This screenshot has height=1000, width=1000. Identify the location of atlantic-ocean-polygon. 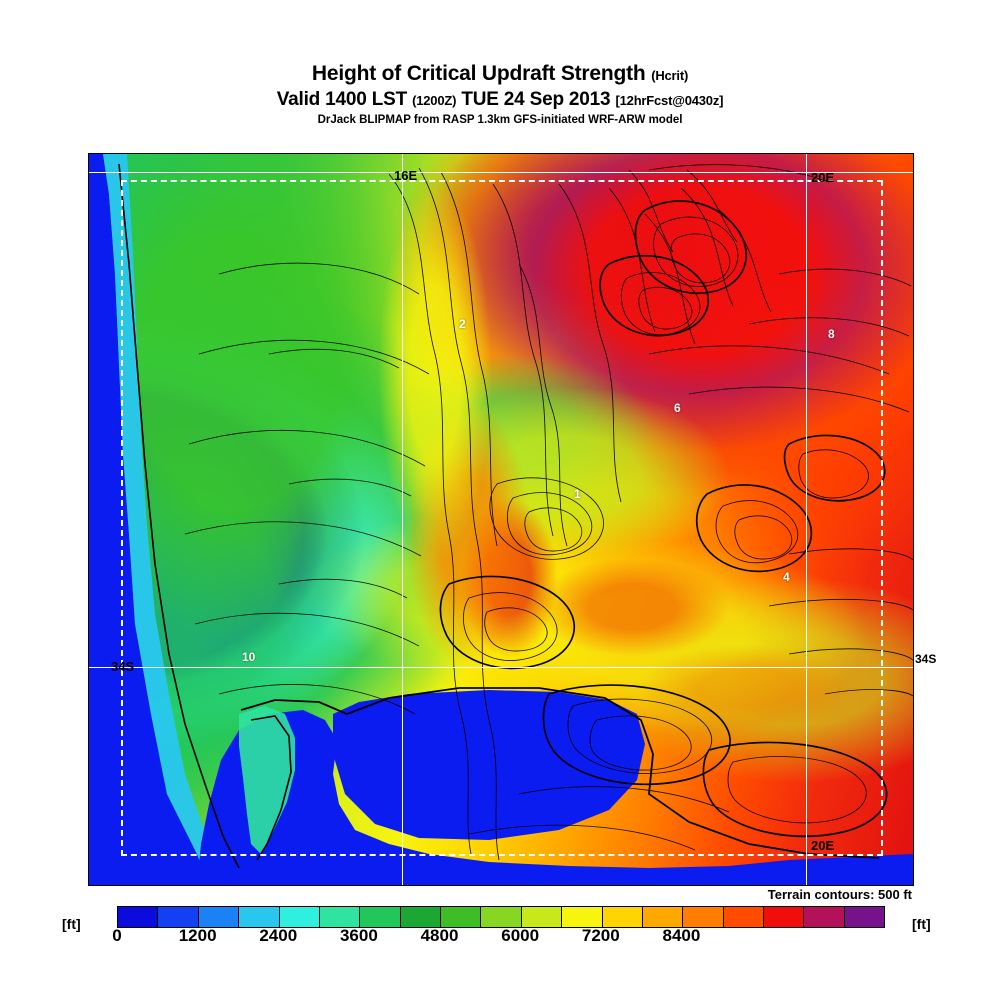
(149, 519).